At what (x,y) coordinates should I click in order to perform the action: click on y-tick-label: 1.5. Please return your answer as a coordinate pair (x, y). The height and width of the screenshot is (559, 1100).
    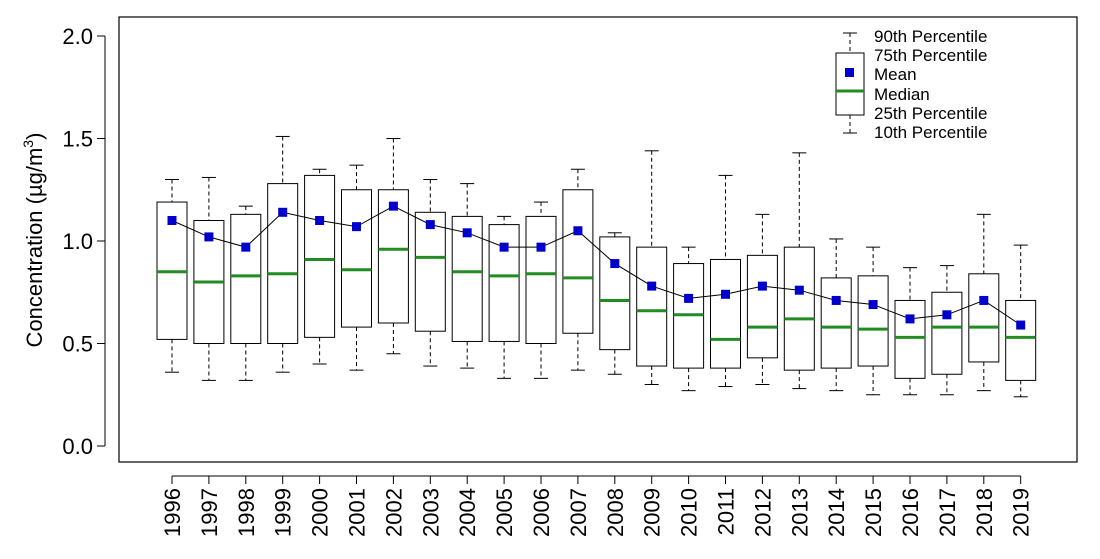
    Looking at the image, I should click on (77, 139).